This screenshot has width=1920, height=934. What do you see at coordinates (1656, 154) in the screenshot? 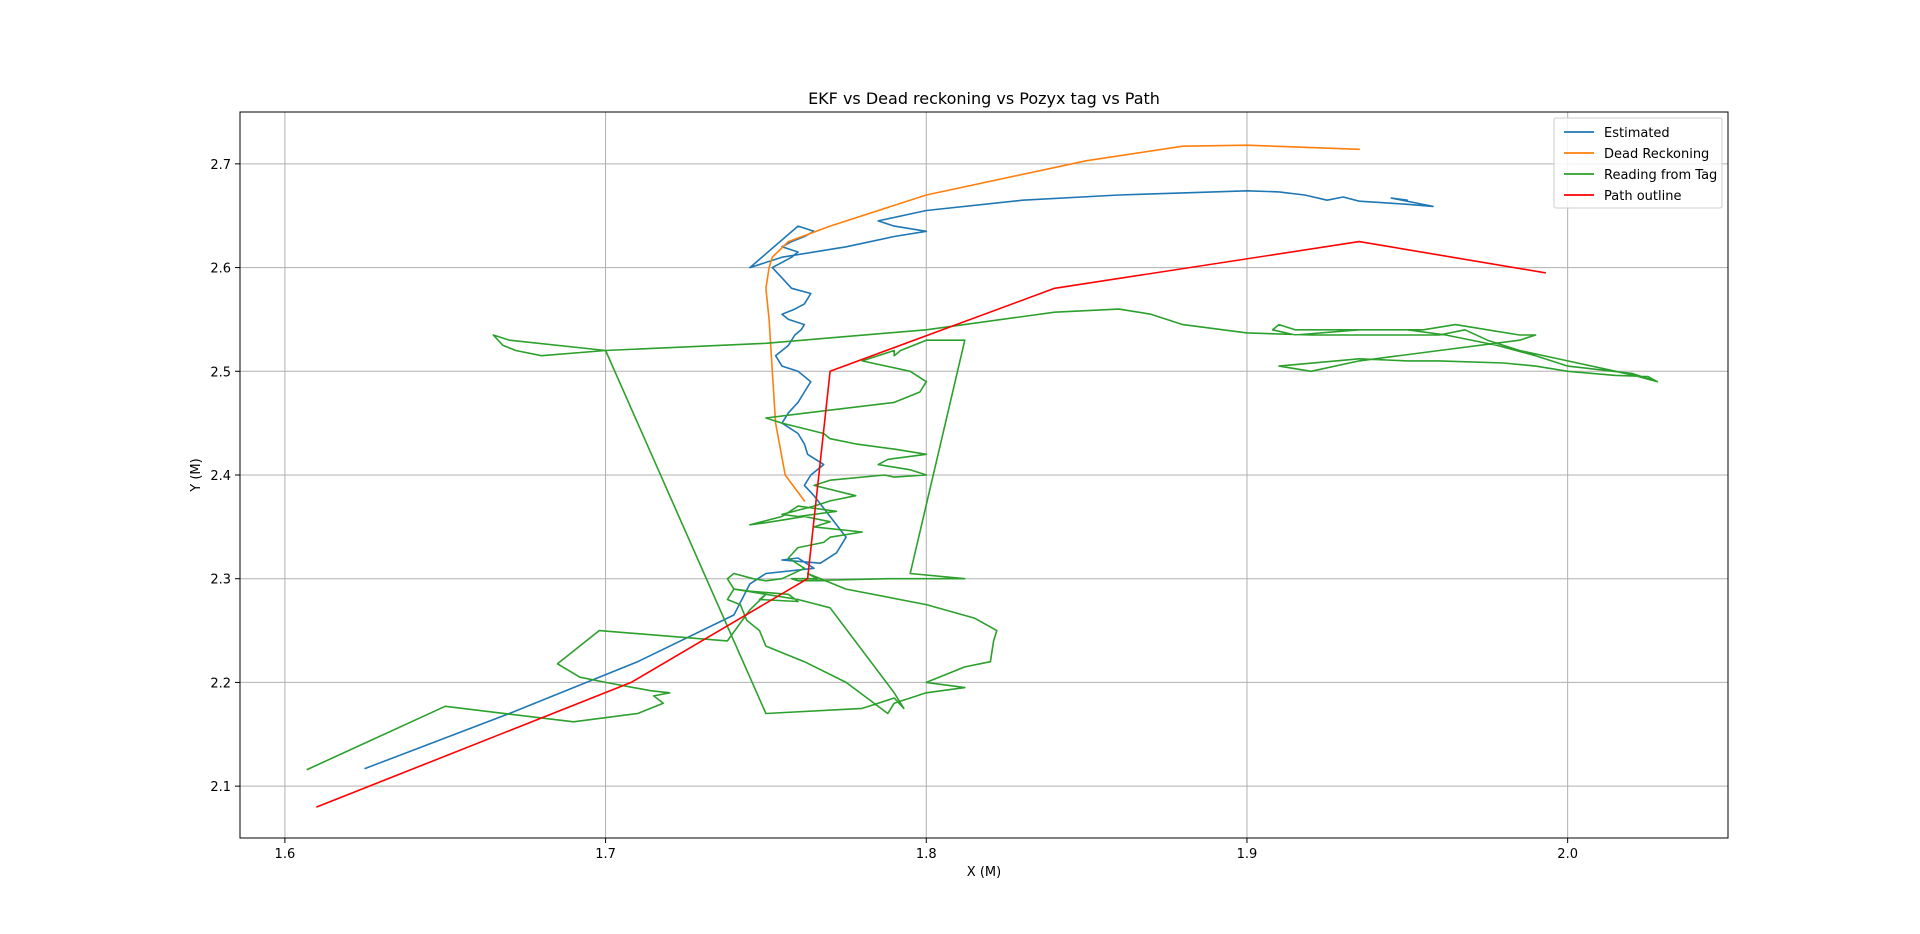
I see `legend-label-dead-reckoning: Dead Reckoning` at bounding box center [1656, 154].